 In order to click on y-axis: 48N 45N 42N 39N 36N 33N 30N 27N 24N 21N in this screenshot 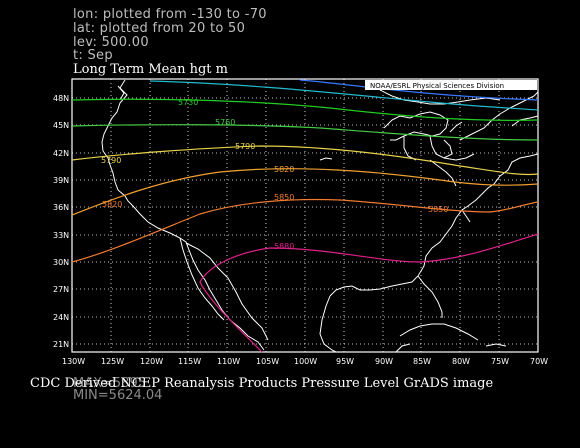, I will do `click(61, 221)`.